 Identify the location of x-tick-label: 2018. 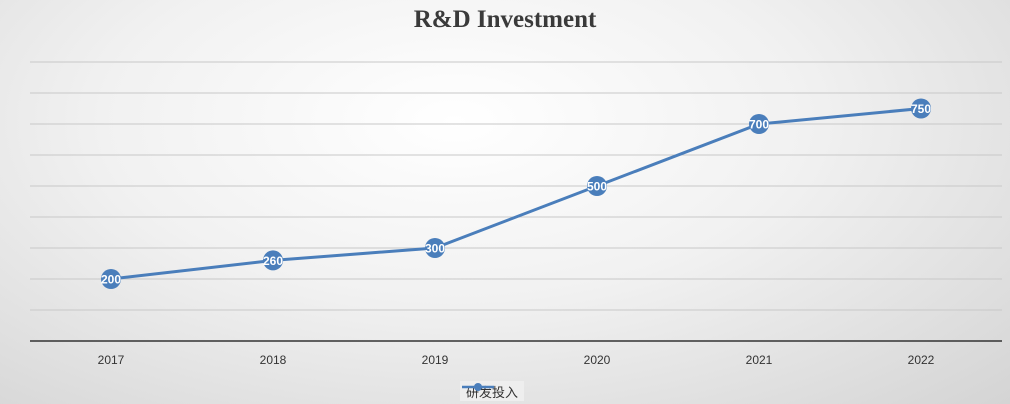
(273, 360).